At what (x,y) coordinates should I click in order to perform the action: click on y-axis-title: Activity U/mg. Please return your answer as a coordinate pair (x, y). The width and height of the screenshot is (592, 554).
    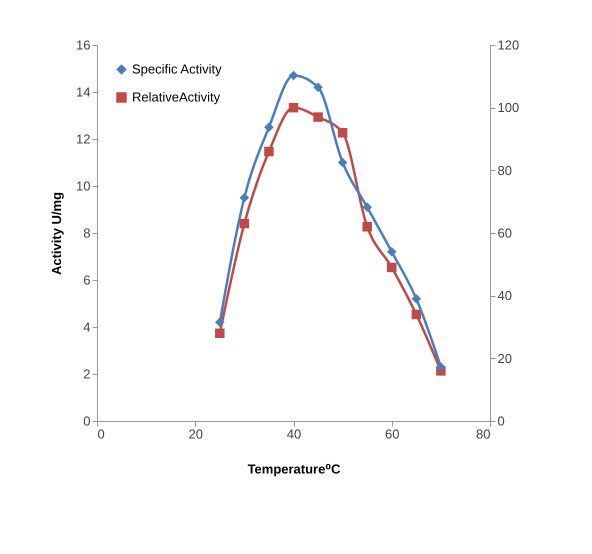
    Looking at the image, I should click on (56, 234).